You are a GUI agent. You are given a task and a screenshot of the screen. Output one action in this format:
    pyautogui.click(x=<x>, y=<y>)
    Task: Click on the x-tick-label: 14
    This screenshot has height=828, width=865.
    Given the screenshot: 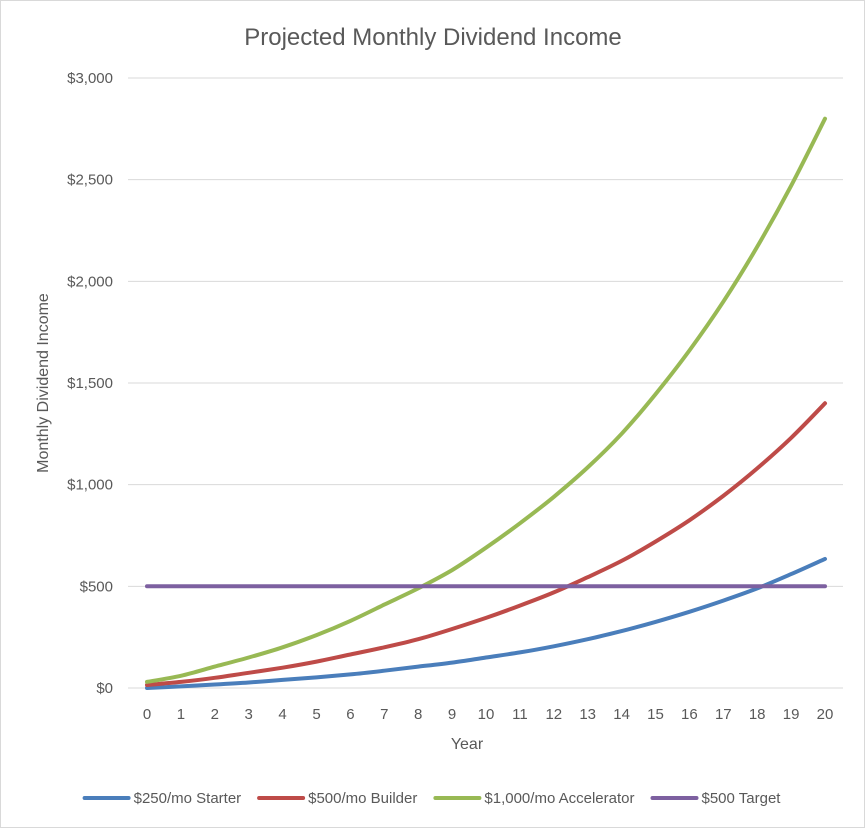 What is the action you would take?
    pyautogui.click(x=621, y=714)
    